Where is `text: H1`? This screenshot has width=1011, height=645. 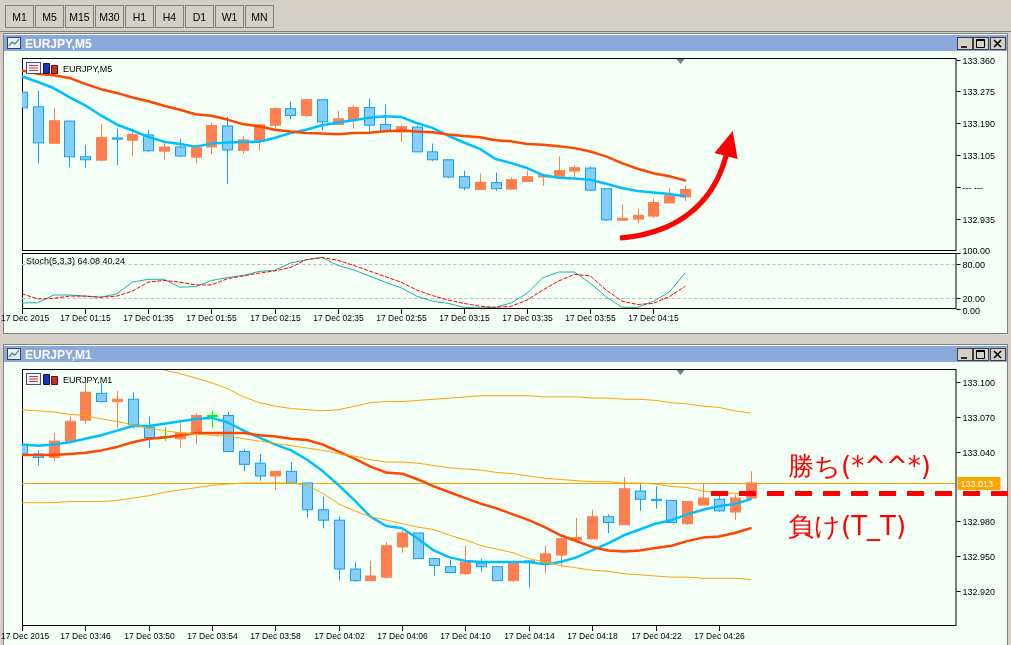
text: H1 is located at coordinates (139, 17).